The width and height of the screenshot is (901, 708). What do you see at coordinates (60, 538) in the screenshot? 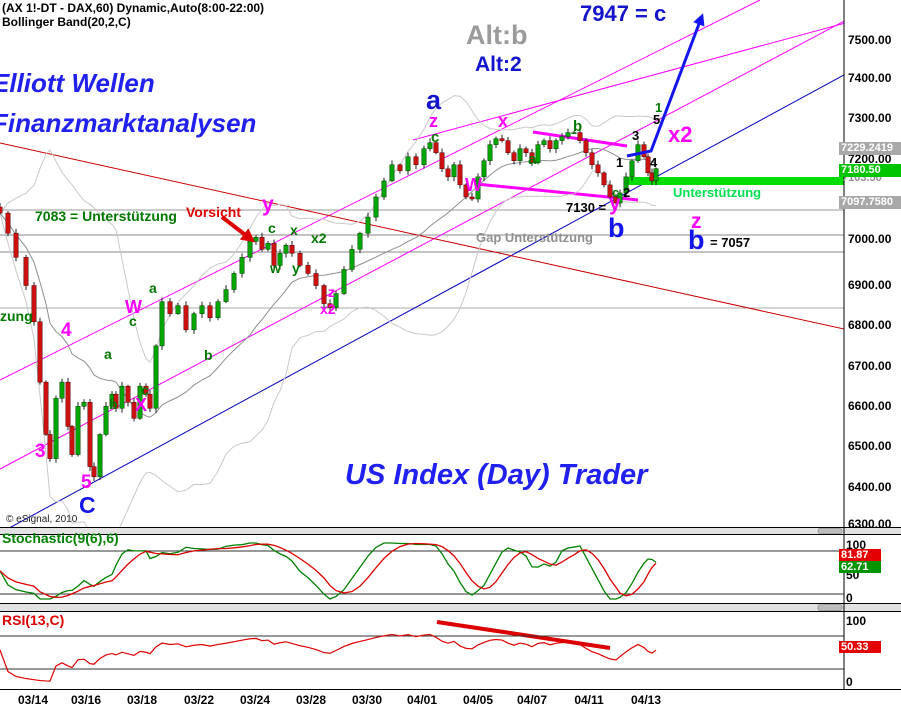
I see `stoch-label: Stochastic(9(6),6)` at bounding box center [60, 538].